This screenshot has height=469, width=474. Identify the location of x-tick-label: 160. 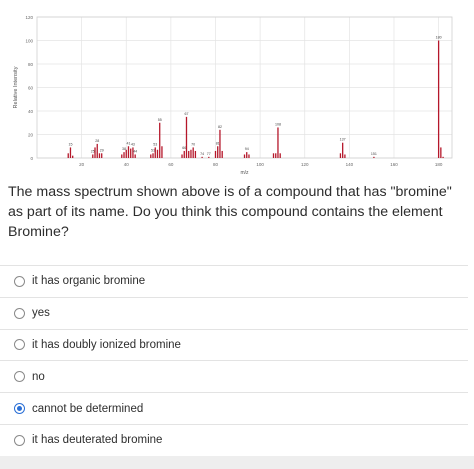
(394, 164).